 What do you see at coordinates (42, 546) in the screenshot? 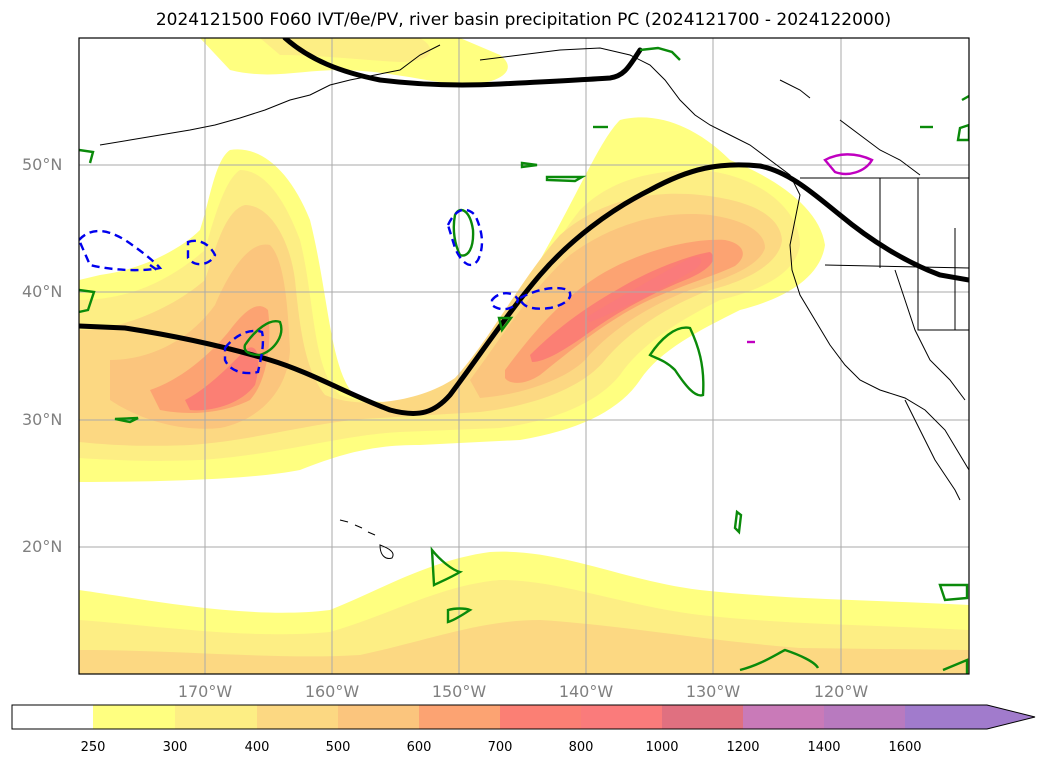
I see `lat-label-20n: 20°N` at bounding box center [42, 546].